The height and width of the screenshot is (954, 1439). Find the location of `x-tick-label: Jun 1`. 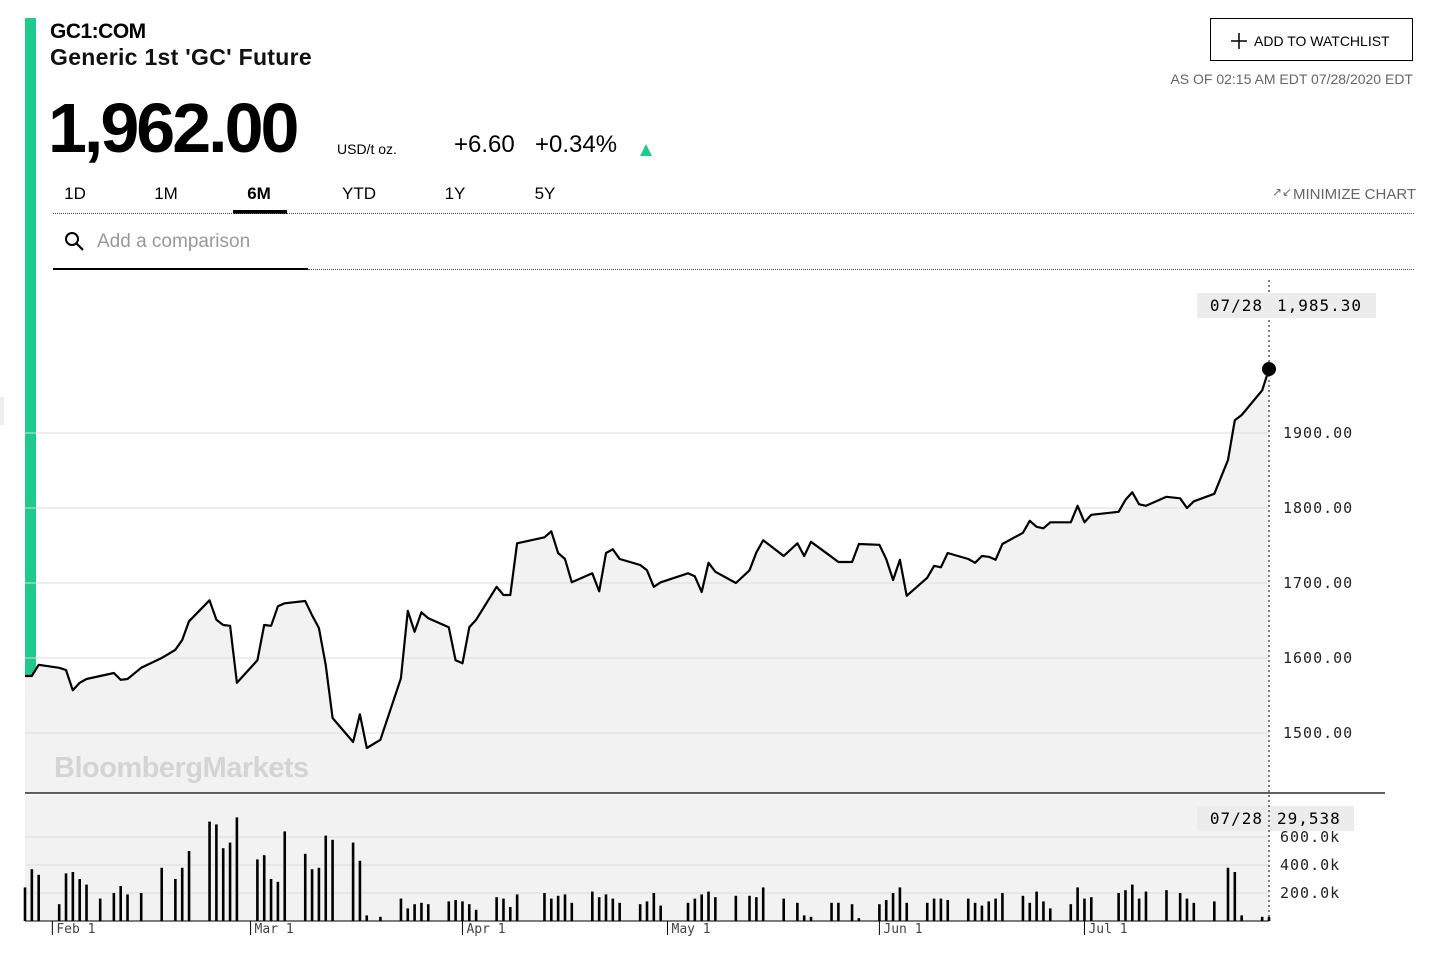

x-tick-label: Jun 1 is located at coordinates (902, 929).